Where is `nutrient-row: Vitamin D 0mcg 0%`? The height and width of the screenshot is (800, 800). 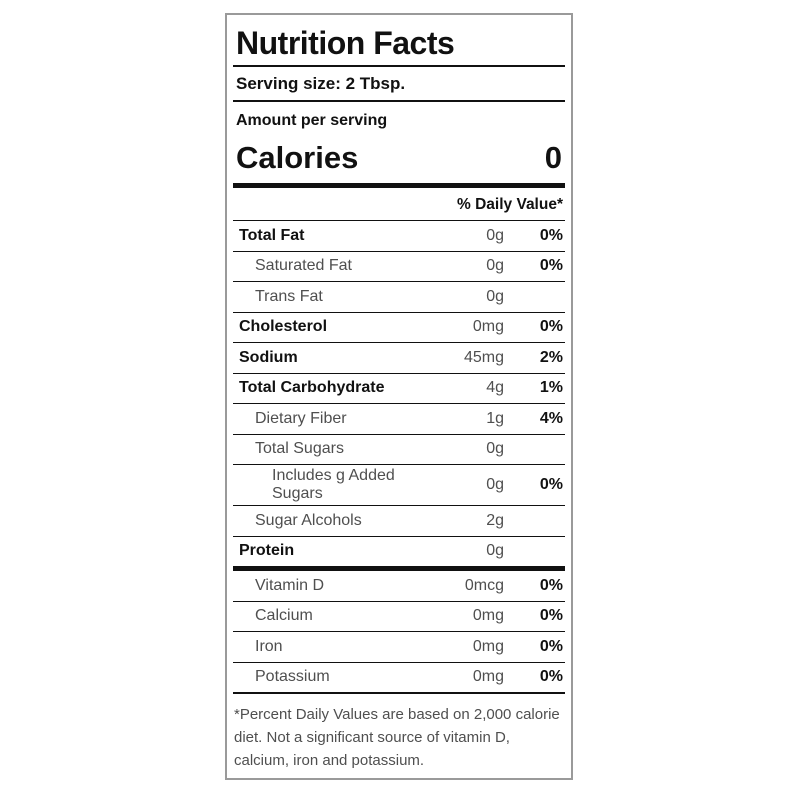
nutrient-row: Vitamin D 0mcg 0% is located at coordinates (399, 586).